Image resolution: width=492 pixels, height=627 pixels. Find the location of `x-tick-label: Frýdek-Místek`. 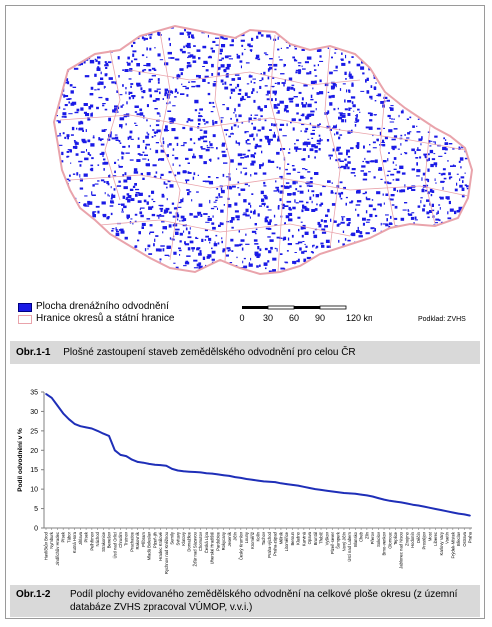

x-tick-label: Frýdek-Místek is located at coordinates (452, 544).